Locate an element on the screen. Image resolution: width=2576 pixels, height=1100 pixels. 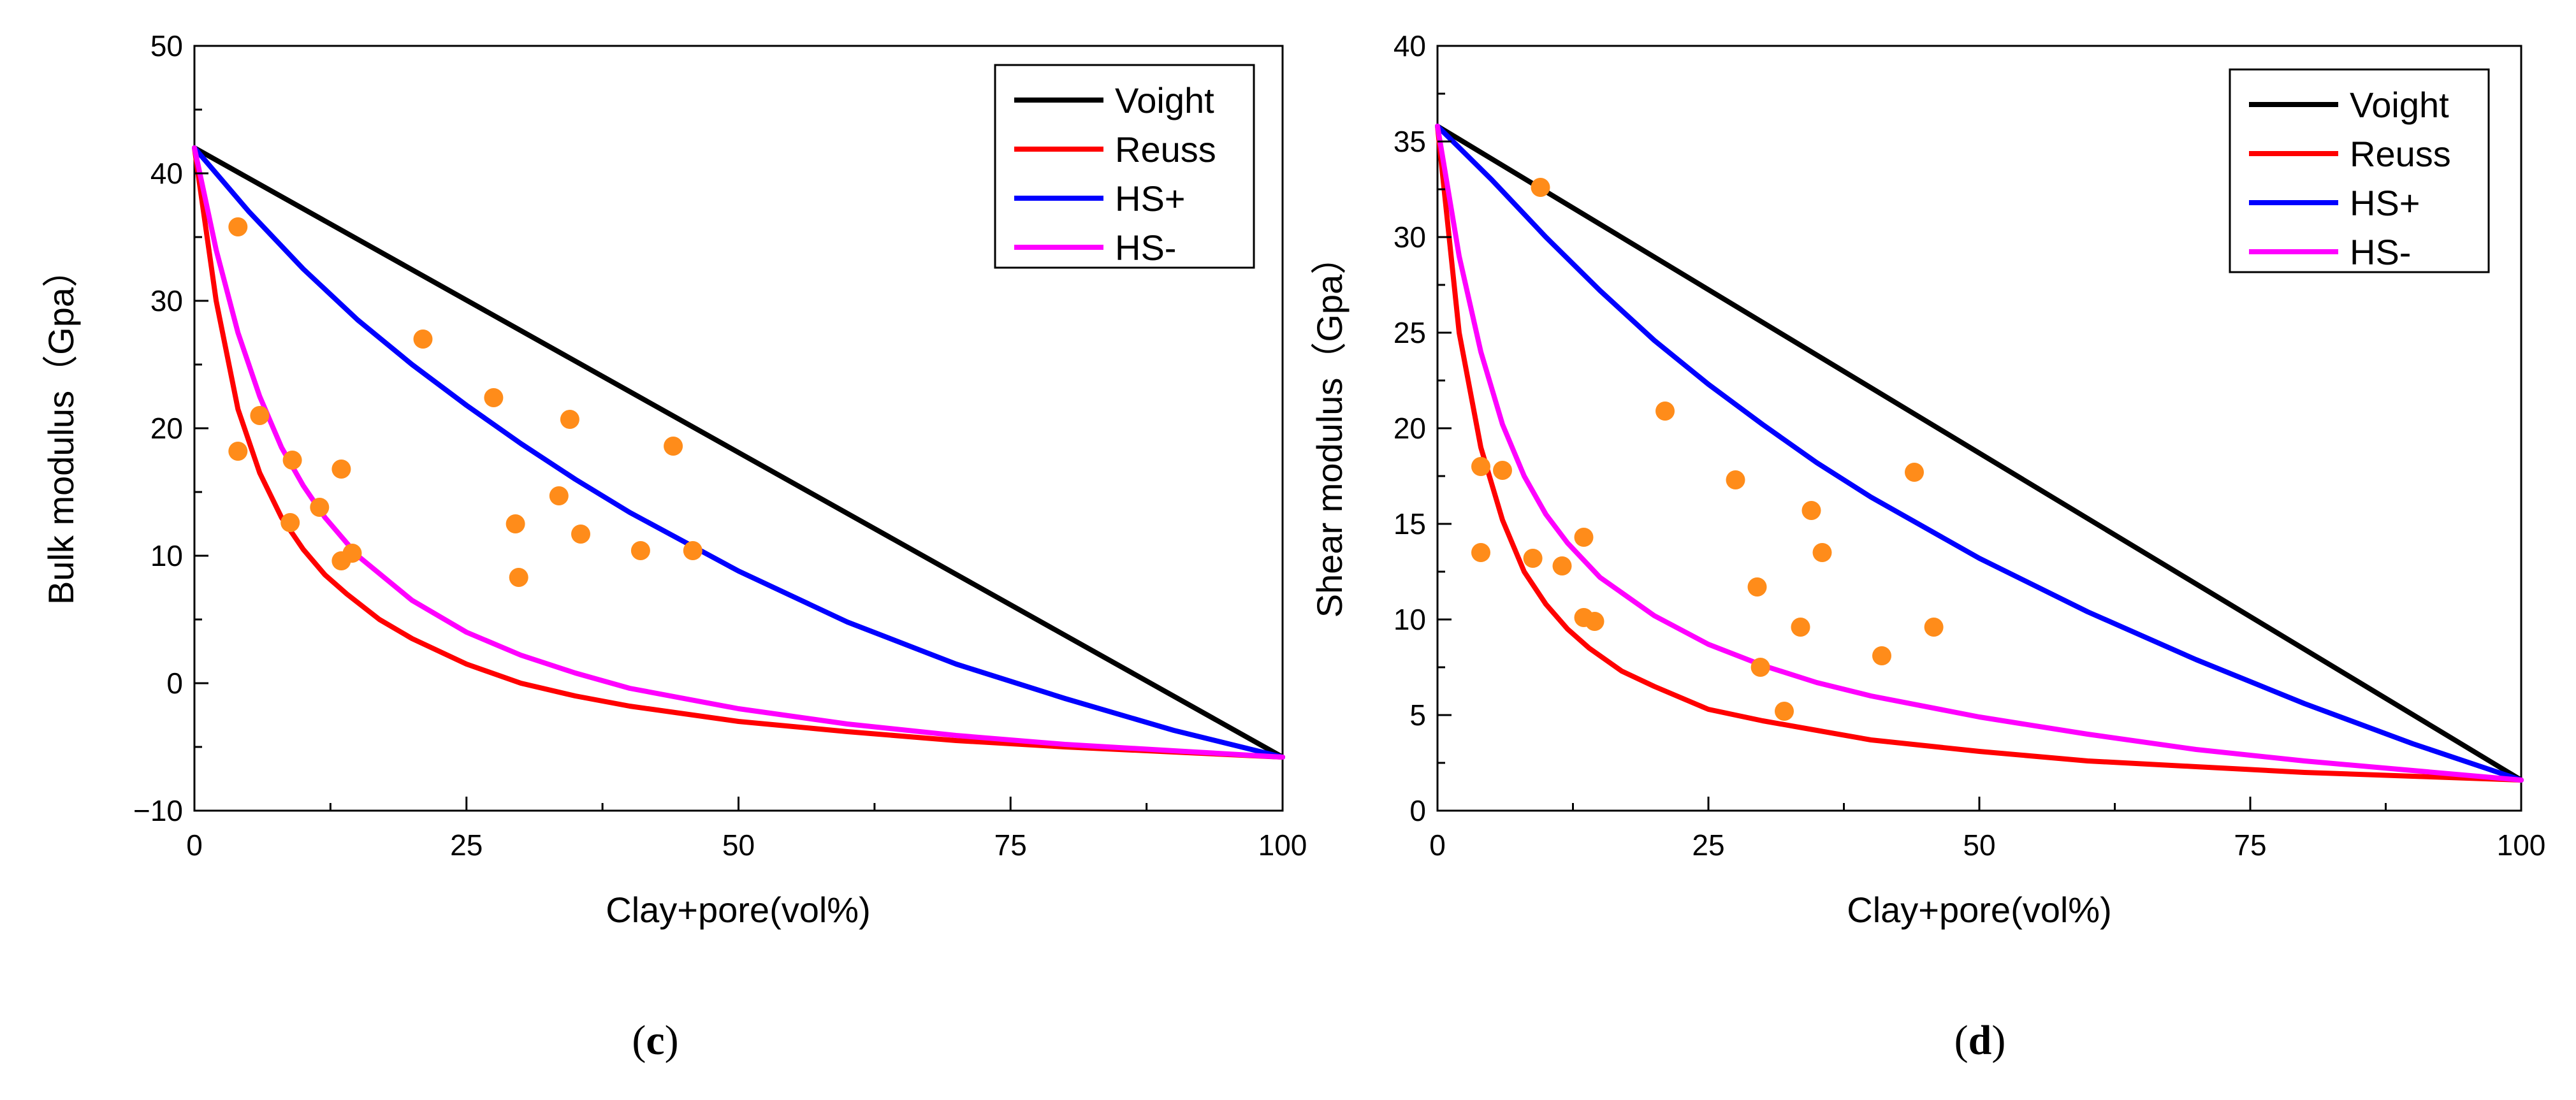
panel-label-letter: c is located at coordinates (655, 1040).